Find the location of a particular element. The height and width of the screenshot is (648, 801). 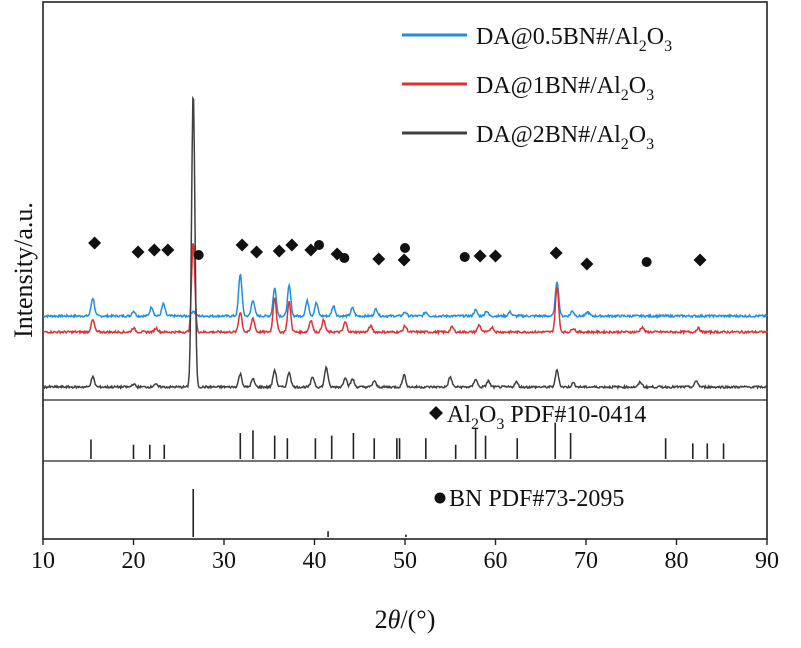

legend-label-0: DA@0.5BN#/Al2O3 is located at coordinates (574, 39).